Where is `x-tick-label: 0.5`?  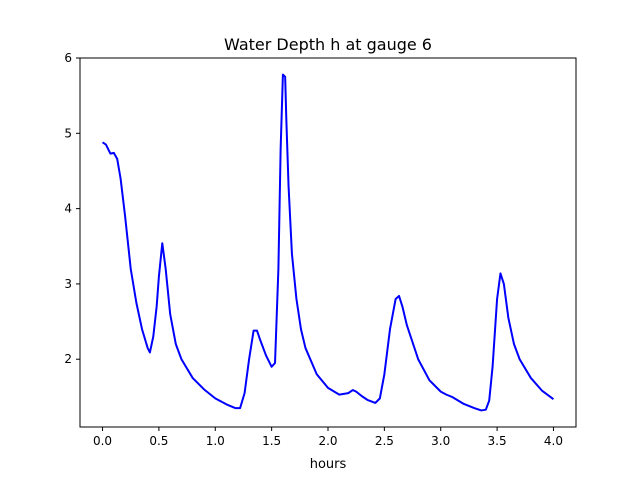 x-tick-label: 0.5 is located at coordinates (158, 441).